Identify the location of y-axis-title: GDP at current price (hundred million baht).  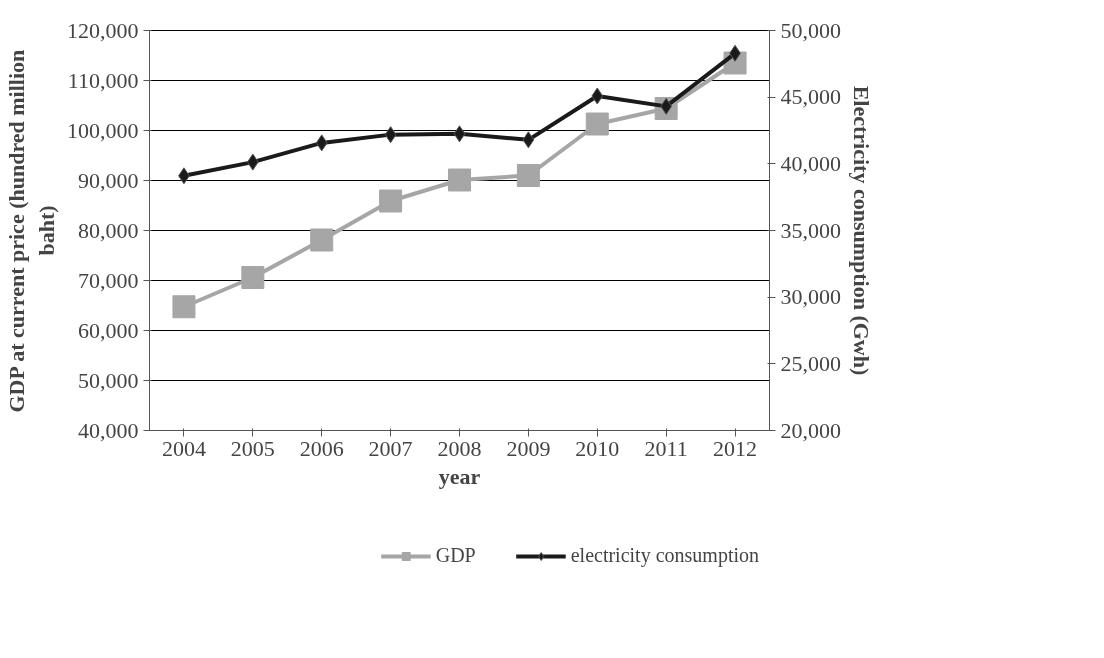
(31, 231).